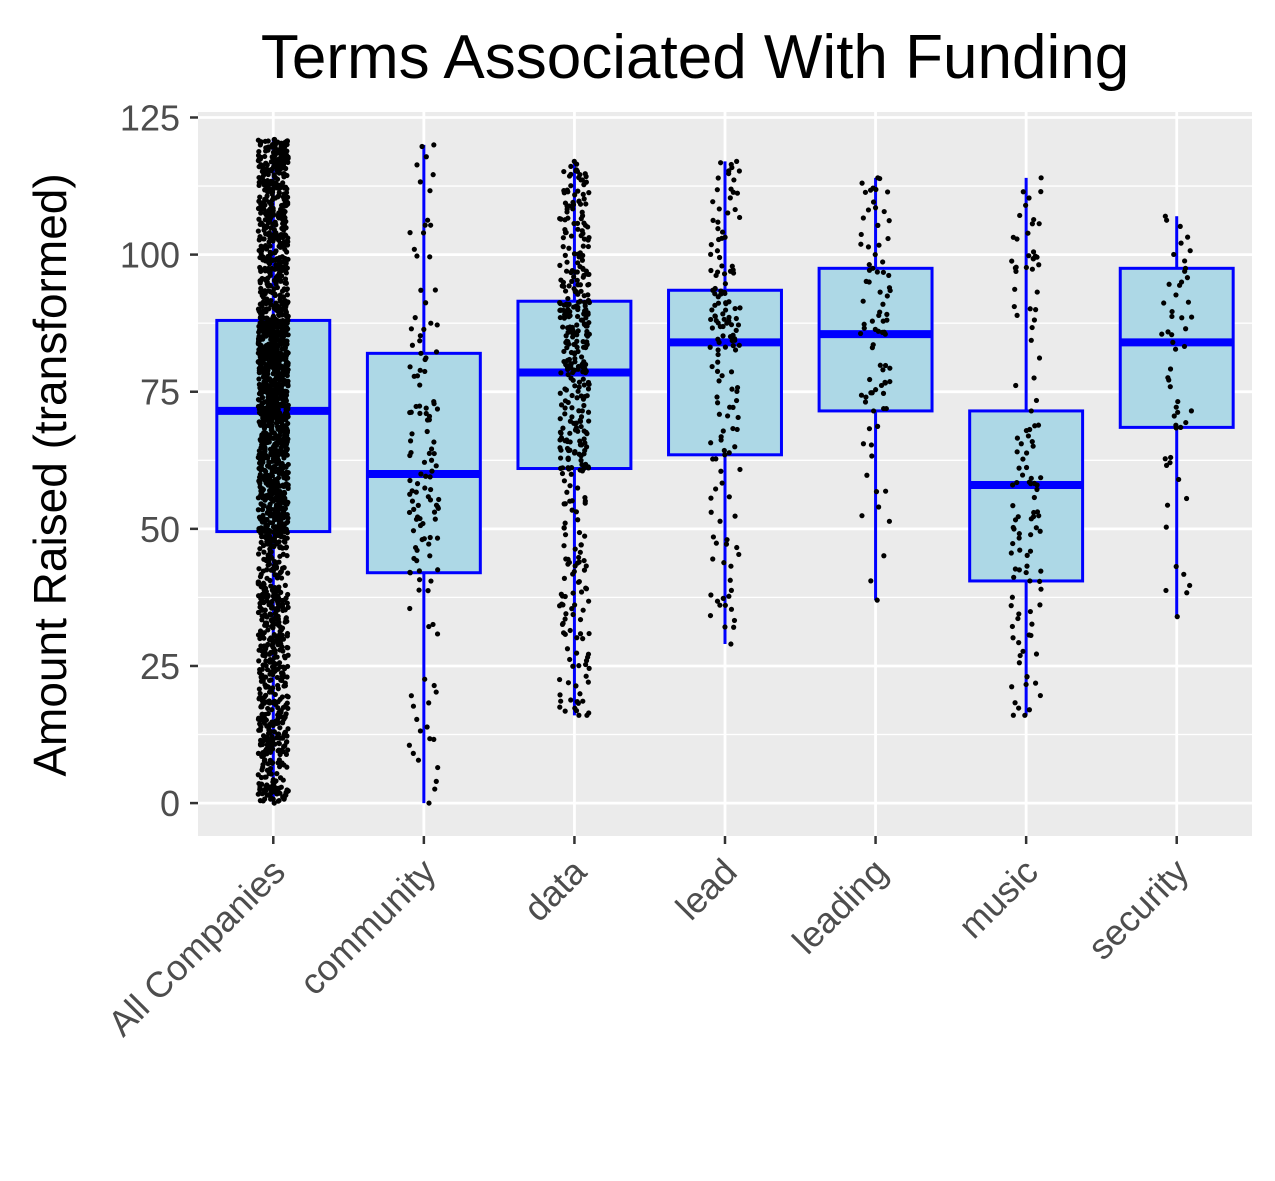 The height and width of the screenshot is (1181, 1275). I want to click on x-tick-label: All Companies, so click(196, 947).